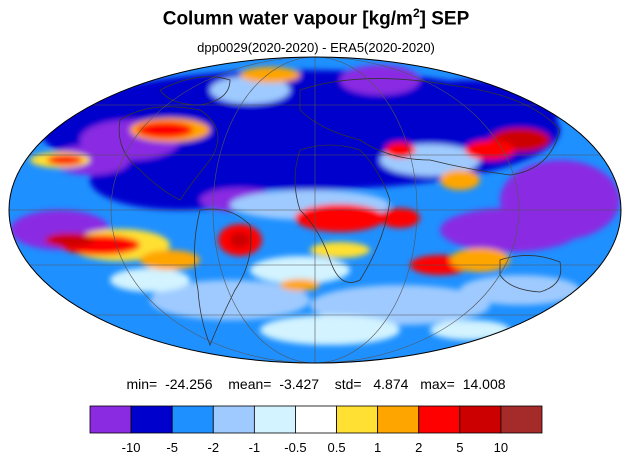 The image size is (632, 462). Describe the element at coordinates (295, 447) in the screenshot. I see `colorbar-tick-label: -0.5` at that location.